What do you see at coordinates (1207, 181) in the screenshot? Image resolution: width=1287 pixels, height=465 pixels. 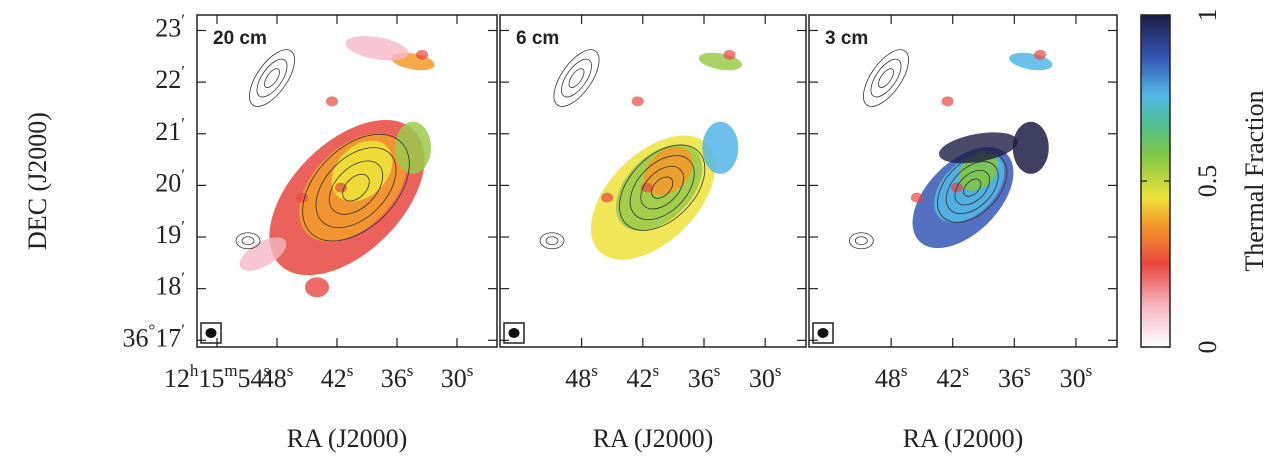 I see `colorbar-tick-label: 0.5` at bounding box center [1207, 181].